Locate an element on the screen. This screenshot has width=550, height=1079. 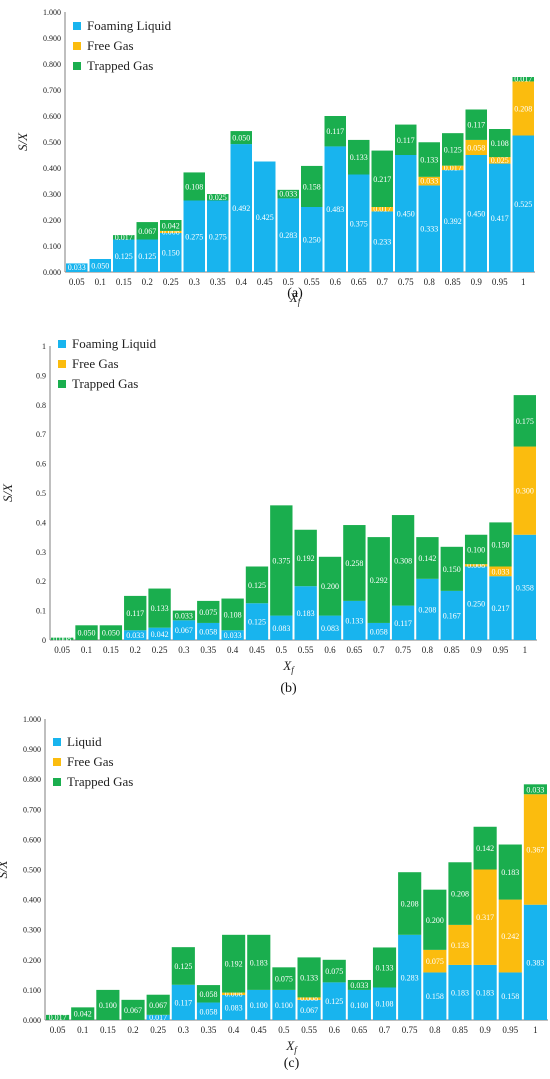
data-label: 0.075 is located at coordinates (435, 961).